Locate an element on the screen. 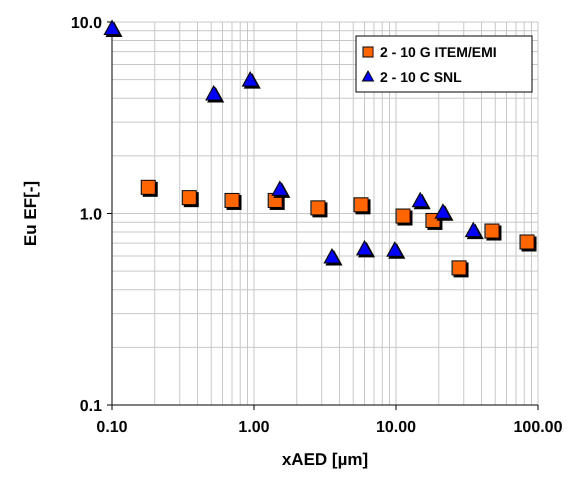  x-axis-title: xAED [µm] is located at coordinates (325, 459).